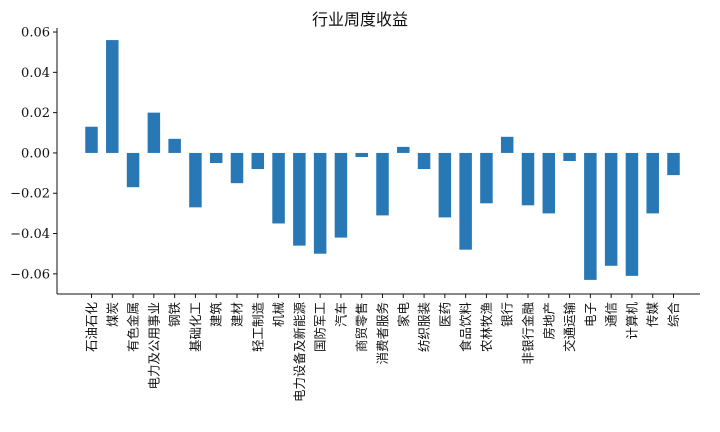 This screenshot has width=720, height=432. I want to click on x-tick-label: 商贸零售, so click(361, 327).